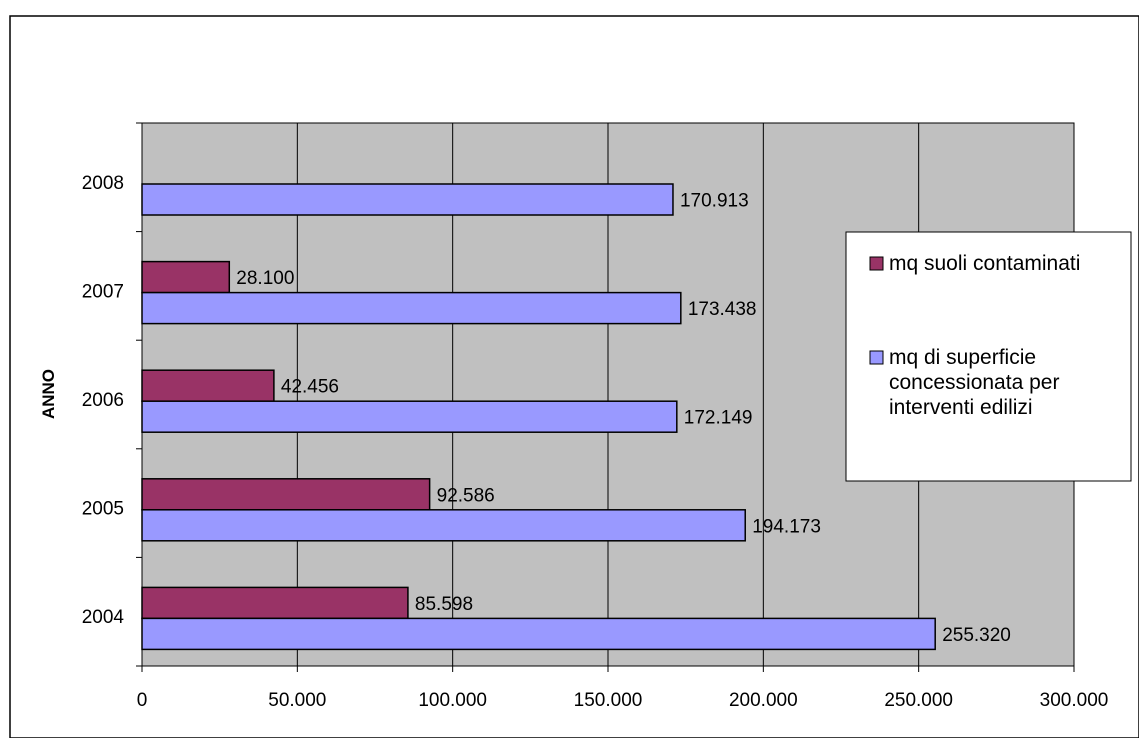 Image resolution: width=1139 pixels, height=738 pixels. I want to click on bar-value-label: 173.438, so click(722, 309).